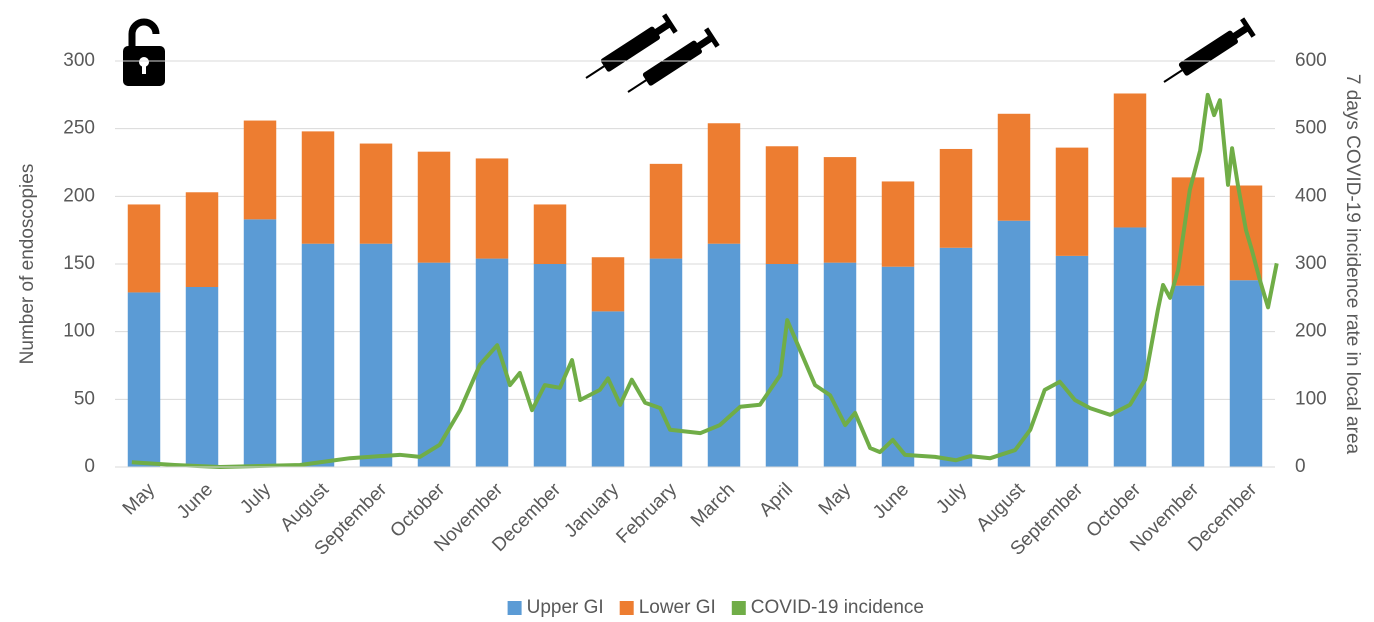 The width and height of the screenshot is (1374, 622). What do you see at coordinates (1311, 195) in the screenshot?
I see `y2-tick-label: 400` at bounding box center [1311, 195].